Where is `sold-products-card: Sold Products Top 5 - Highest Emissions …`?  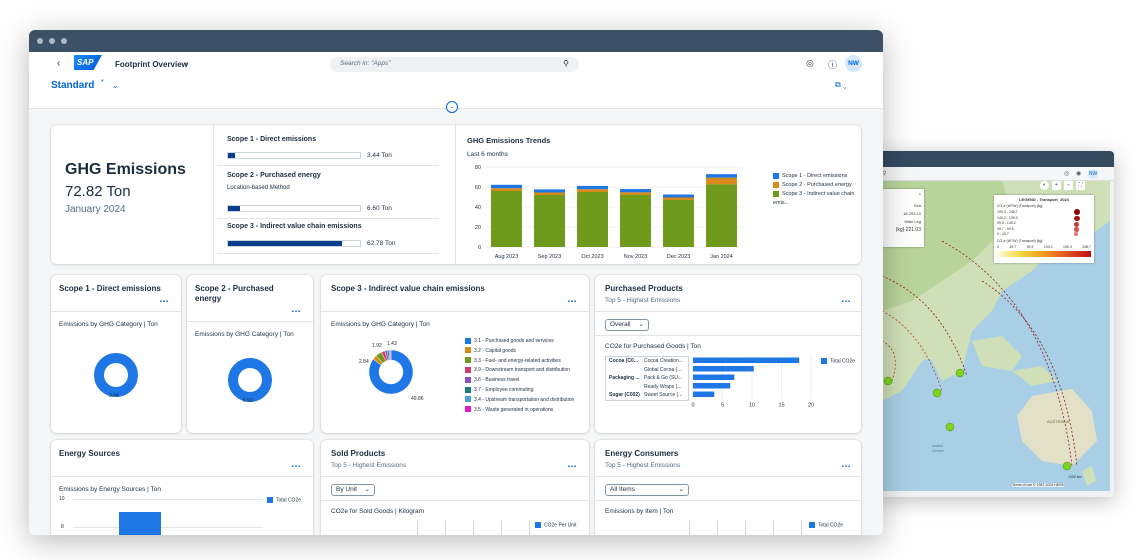 sold-products-card: Sold Products Top 5 - Highest Emissions … is located at coordinates (455, 487).